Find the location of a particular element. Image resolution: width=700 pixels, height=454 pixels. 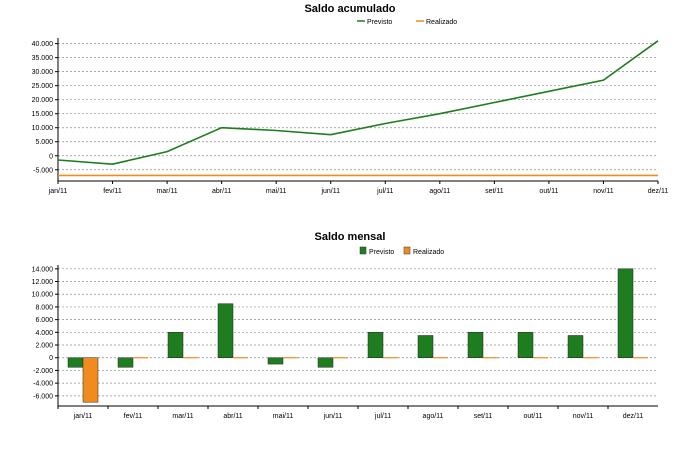

chart-title: Saldo acumulado is located at coordinates (349, 9).